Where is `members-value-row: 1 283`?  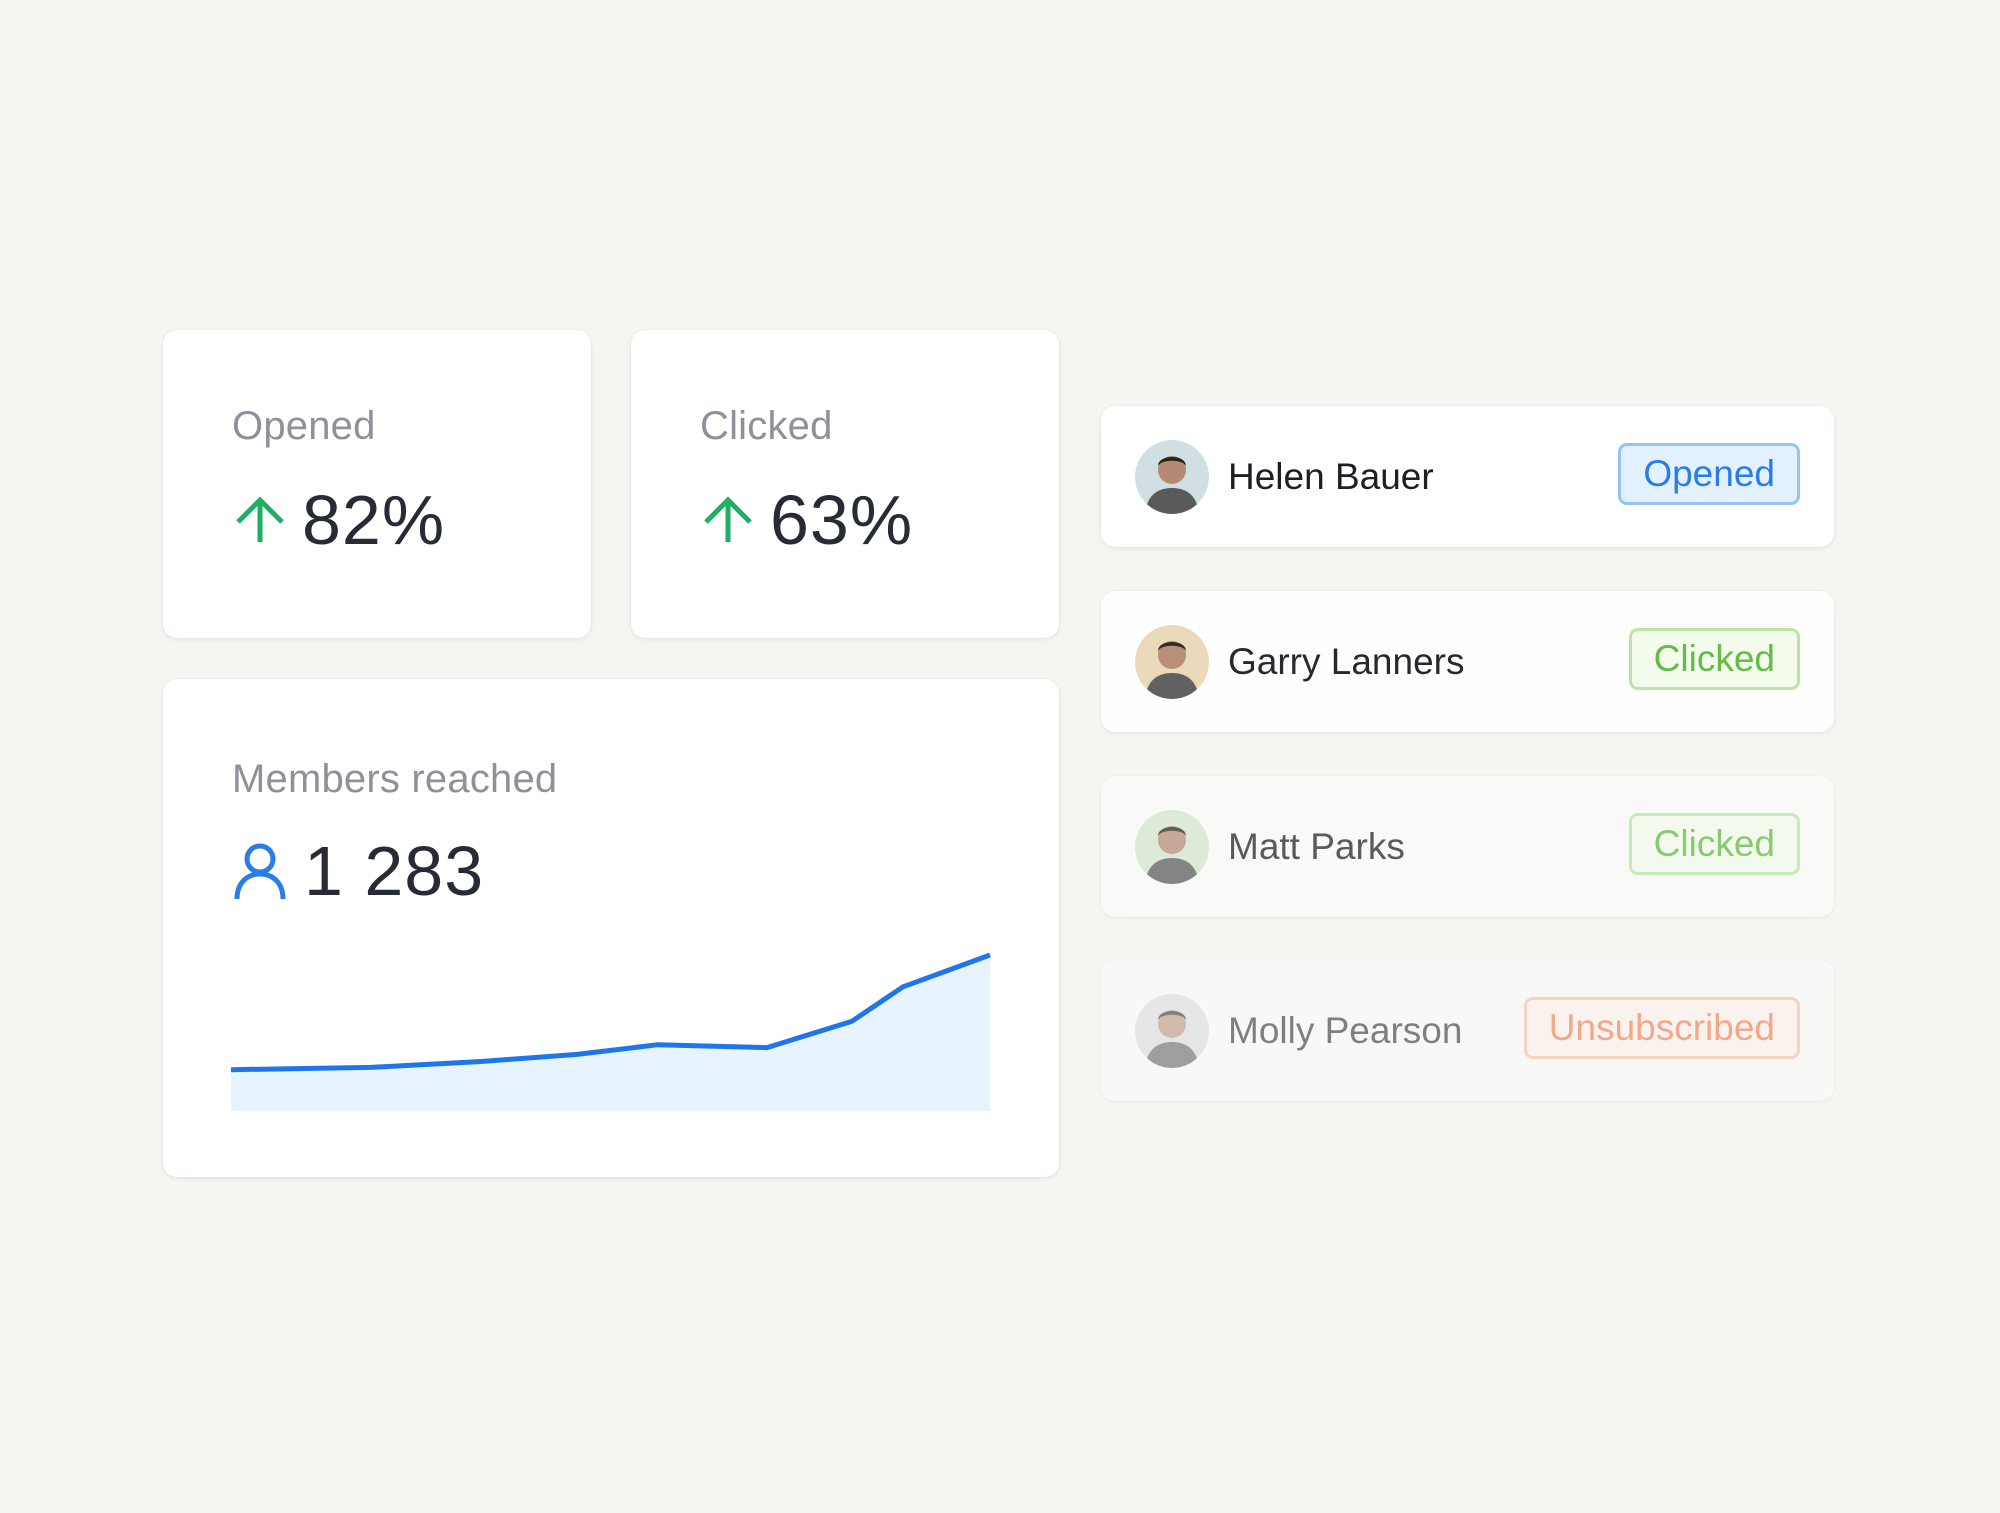
members-value-row: 1 283 is located at coordinates (358, 871).